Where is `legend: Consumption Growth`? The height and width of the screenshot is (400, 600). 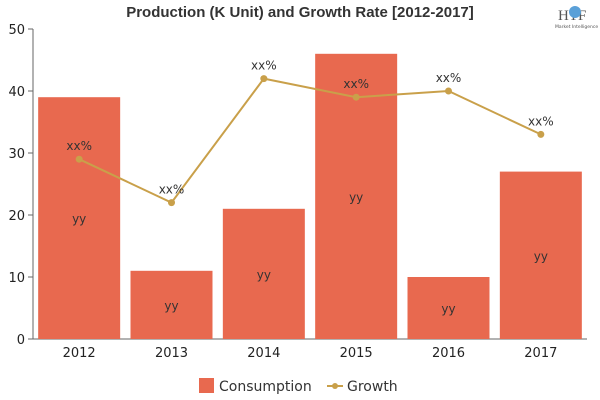
legend: Consumption Growth is located at coordinates (298, 386).